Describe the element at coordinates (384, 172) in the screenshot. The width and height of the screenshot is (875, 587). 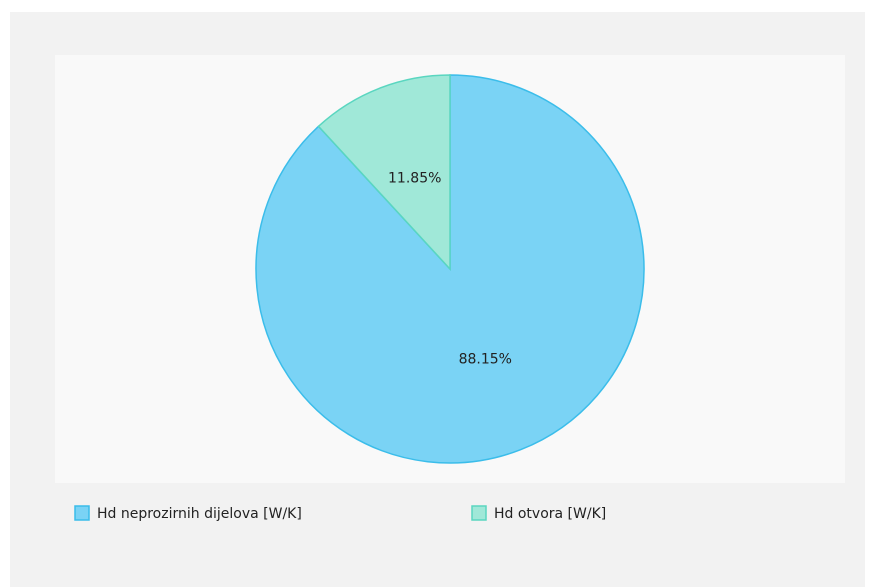
I see `pie-slice` at that location.